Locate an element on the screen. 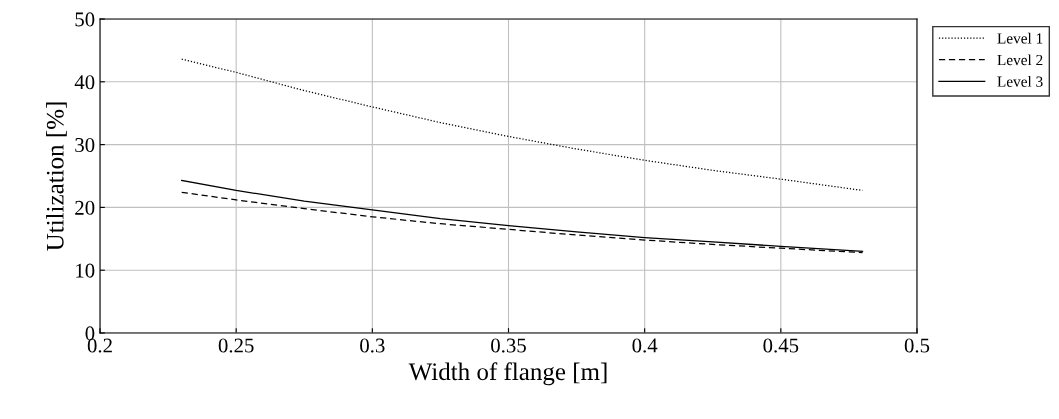  y-tick-label: 10 is located at coordinates (85, 270).